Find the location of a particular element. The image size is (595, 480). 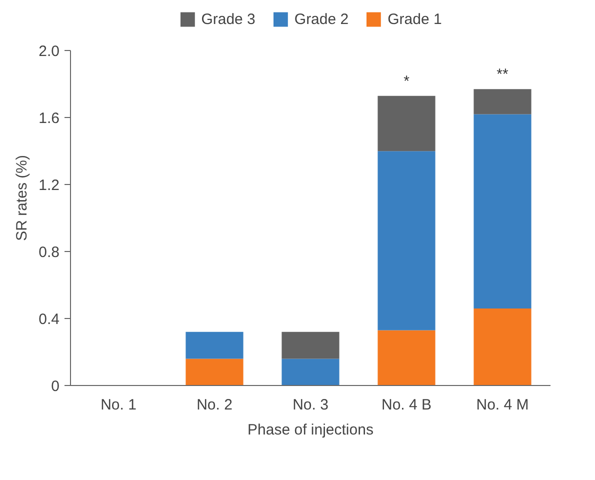

x-tick-label: No. 3 is located at coordinates (310, 405).